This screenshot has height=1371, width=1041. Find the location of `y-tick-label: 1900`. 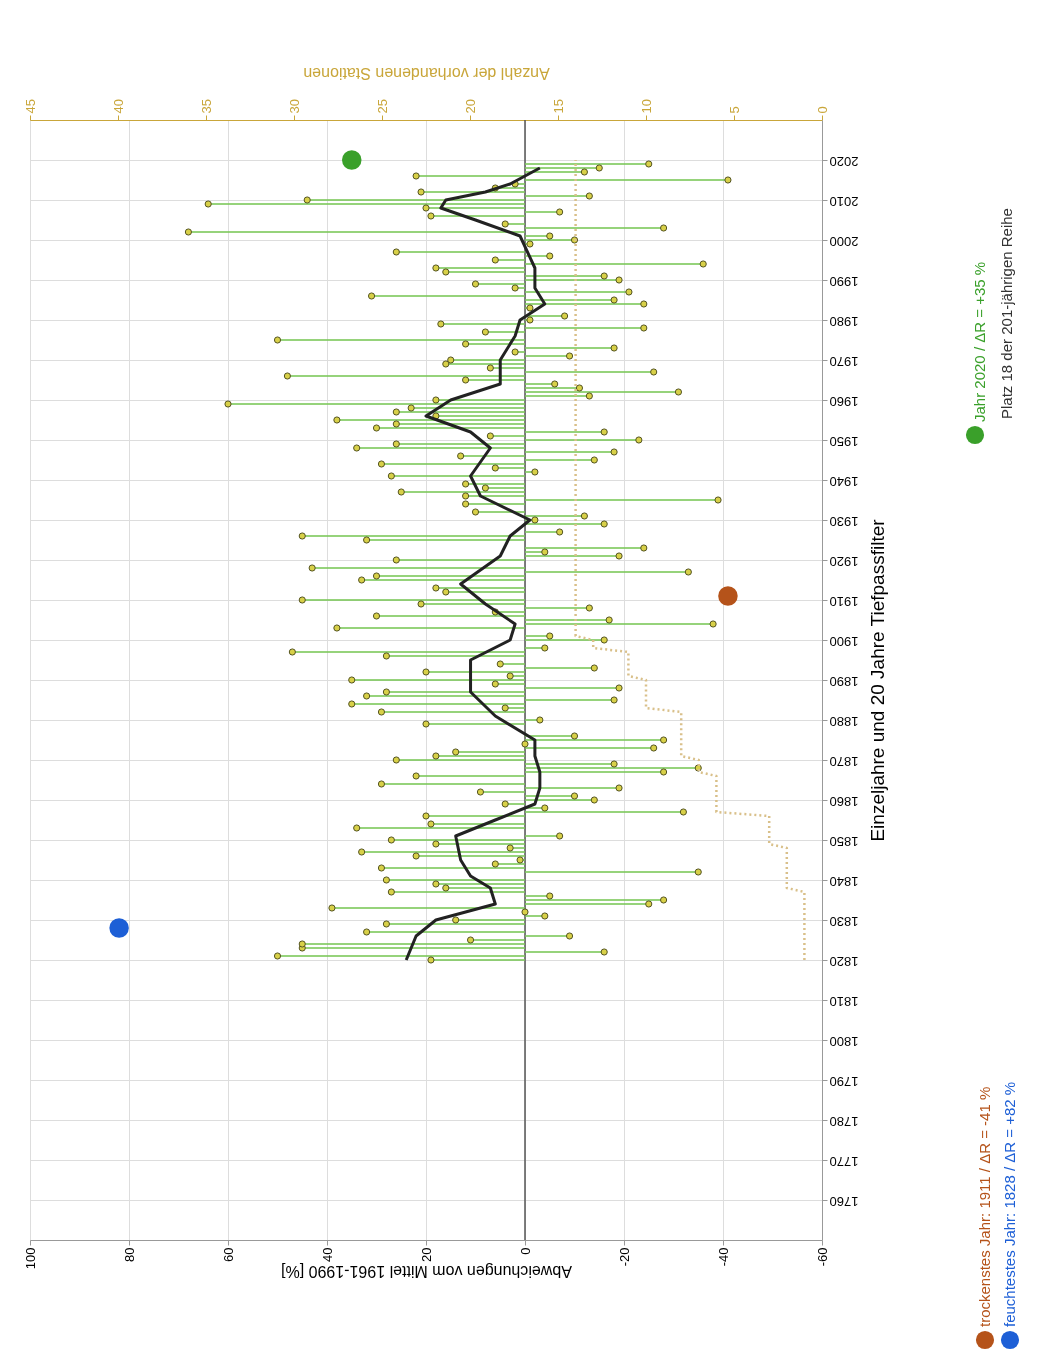

y-tick-label: 1900 is located at coordinates (844, 641).